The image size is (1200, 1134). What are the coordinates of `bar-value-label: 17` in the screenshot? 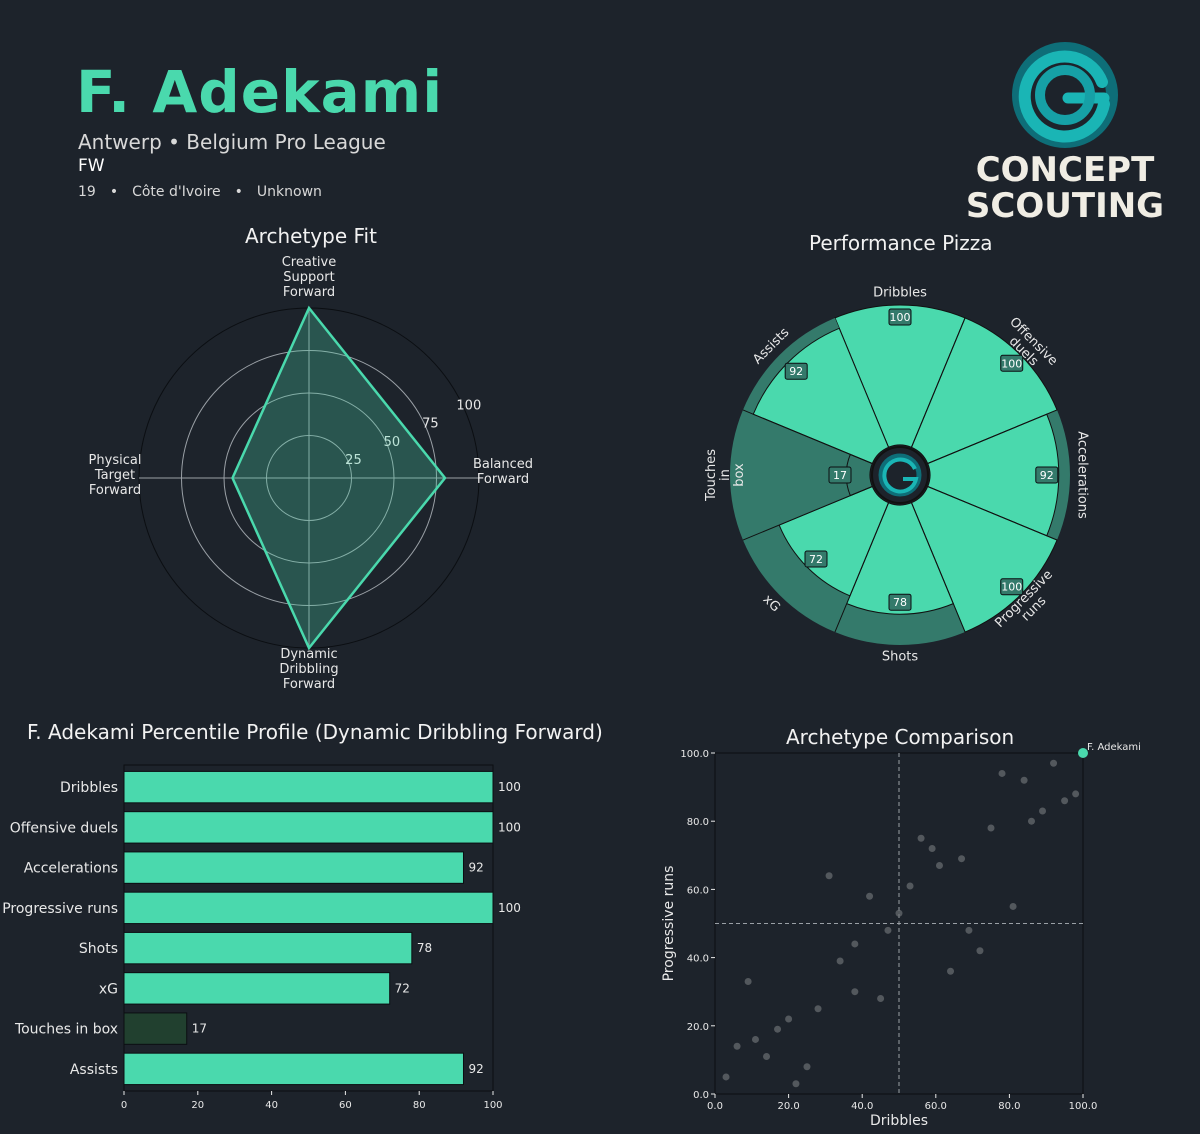 It's located at (199, 1029).